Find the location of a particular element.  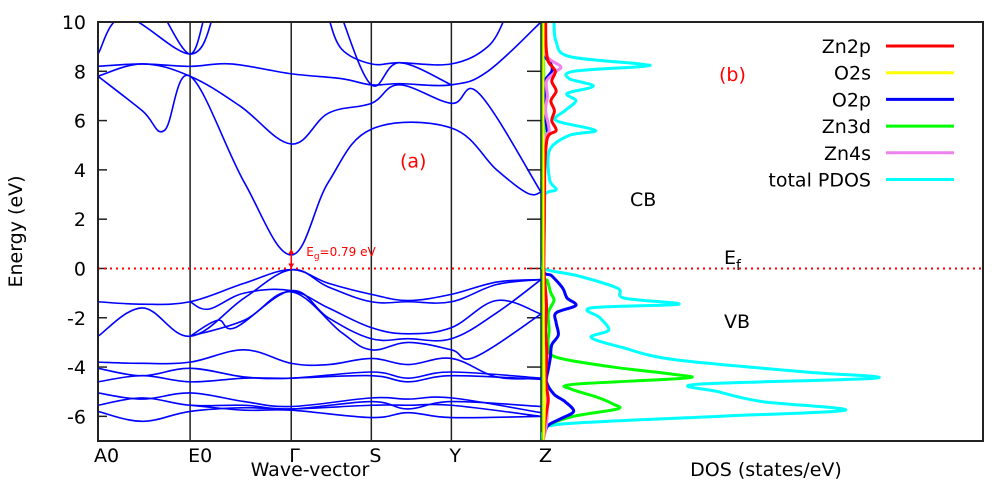

band-vb9 is located at coordinates (319, 403).